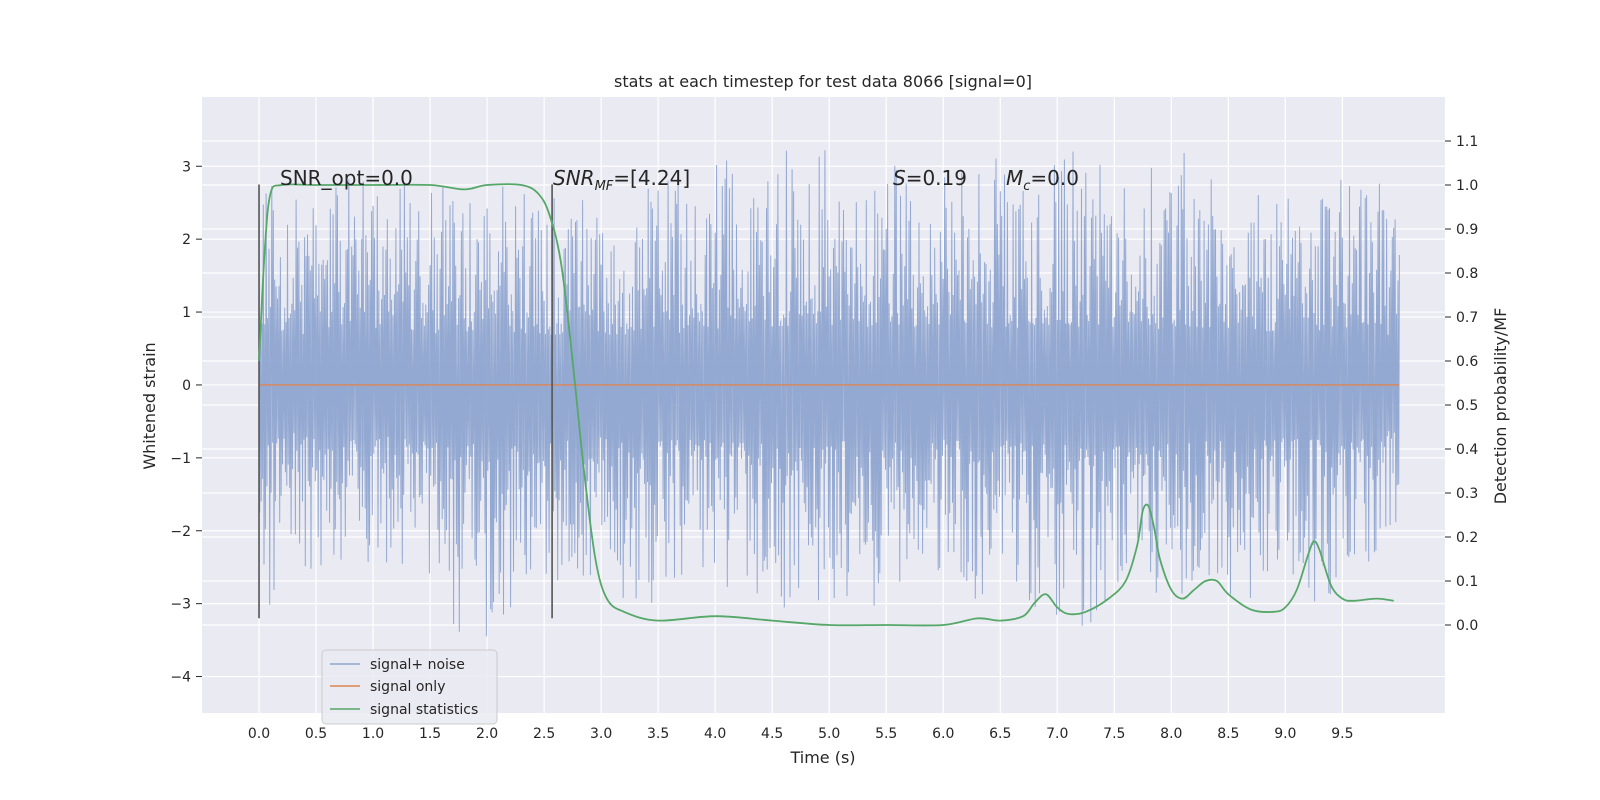 The height and width of the screenshot is (800, 1600). Describe the element at coordinates (180, 459) in the screenshot. I see `y-left-tick-label: −1` at that location.